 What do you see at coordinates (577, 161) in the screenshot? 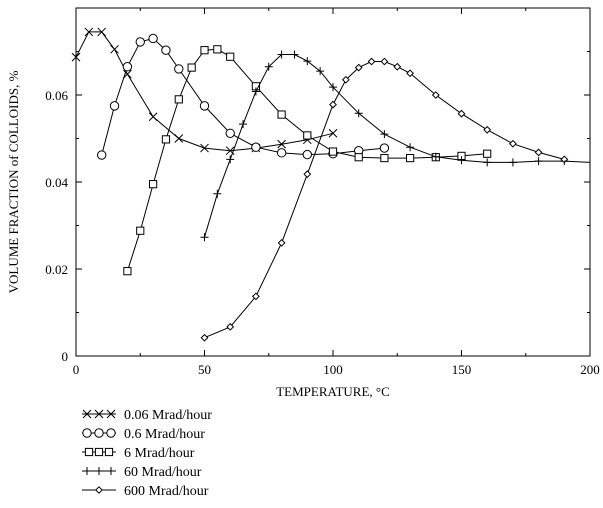
I see `series-tail-line` at bounding box center [577, 161].